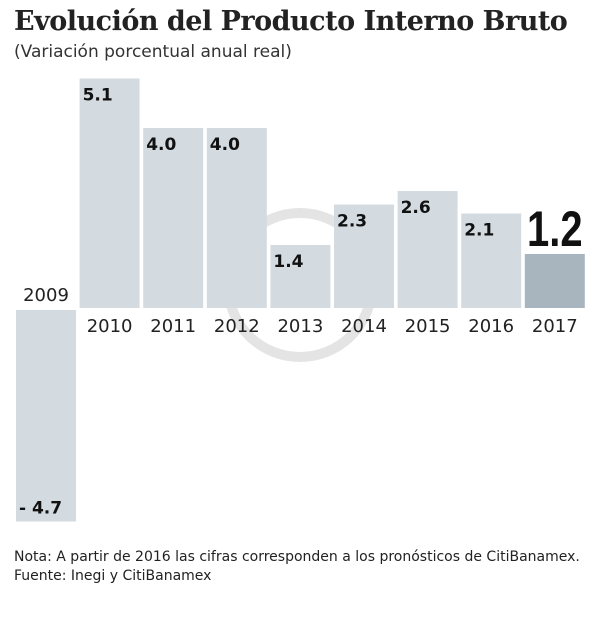 This screenshot has height=620, width=600. I want to click on value-label-2013: 1.4, so click(288, 262).